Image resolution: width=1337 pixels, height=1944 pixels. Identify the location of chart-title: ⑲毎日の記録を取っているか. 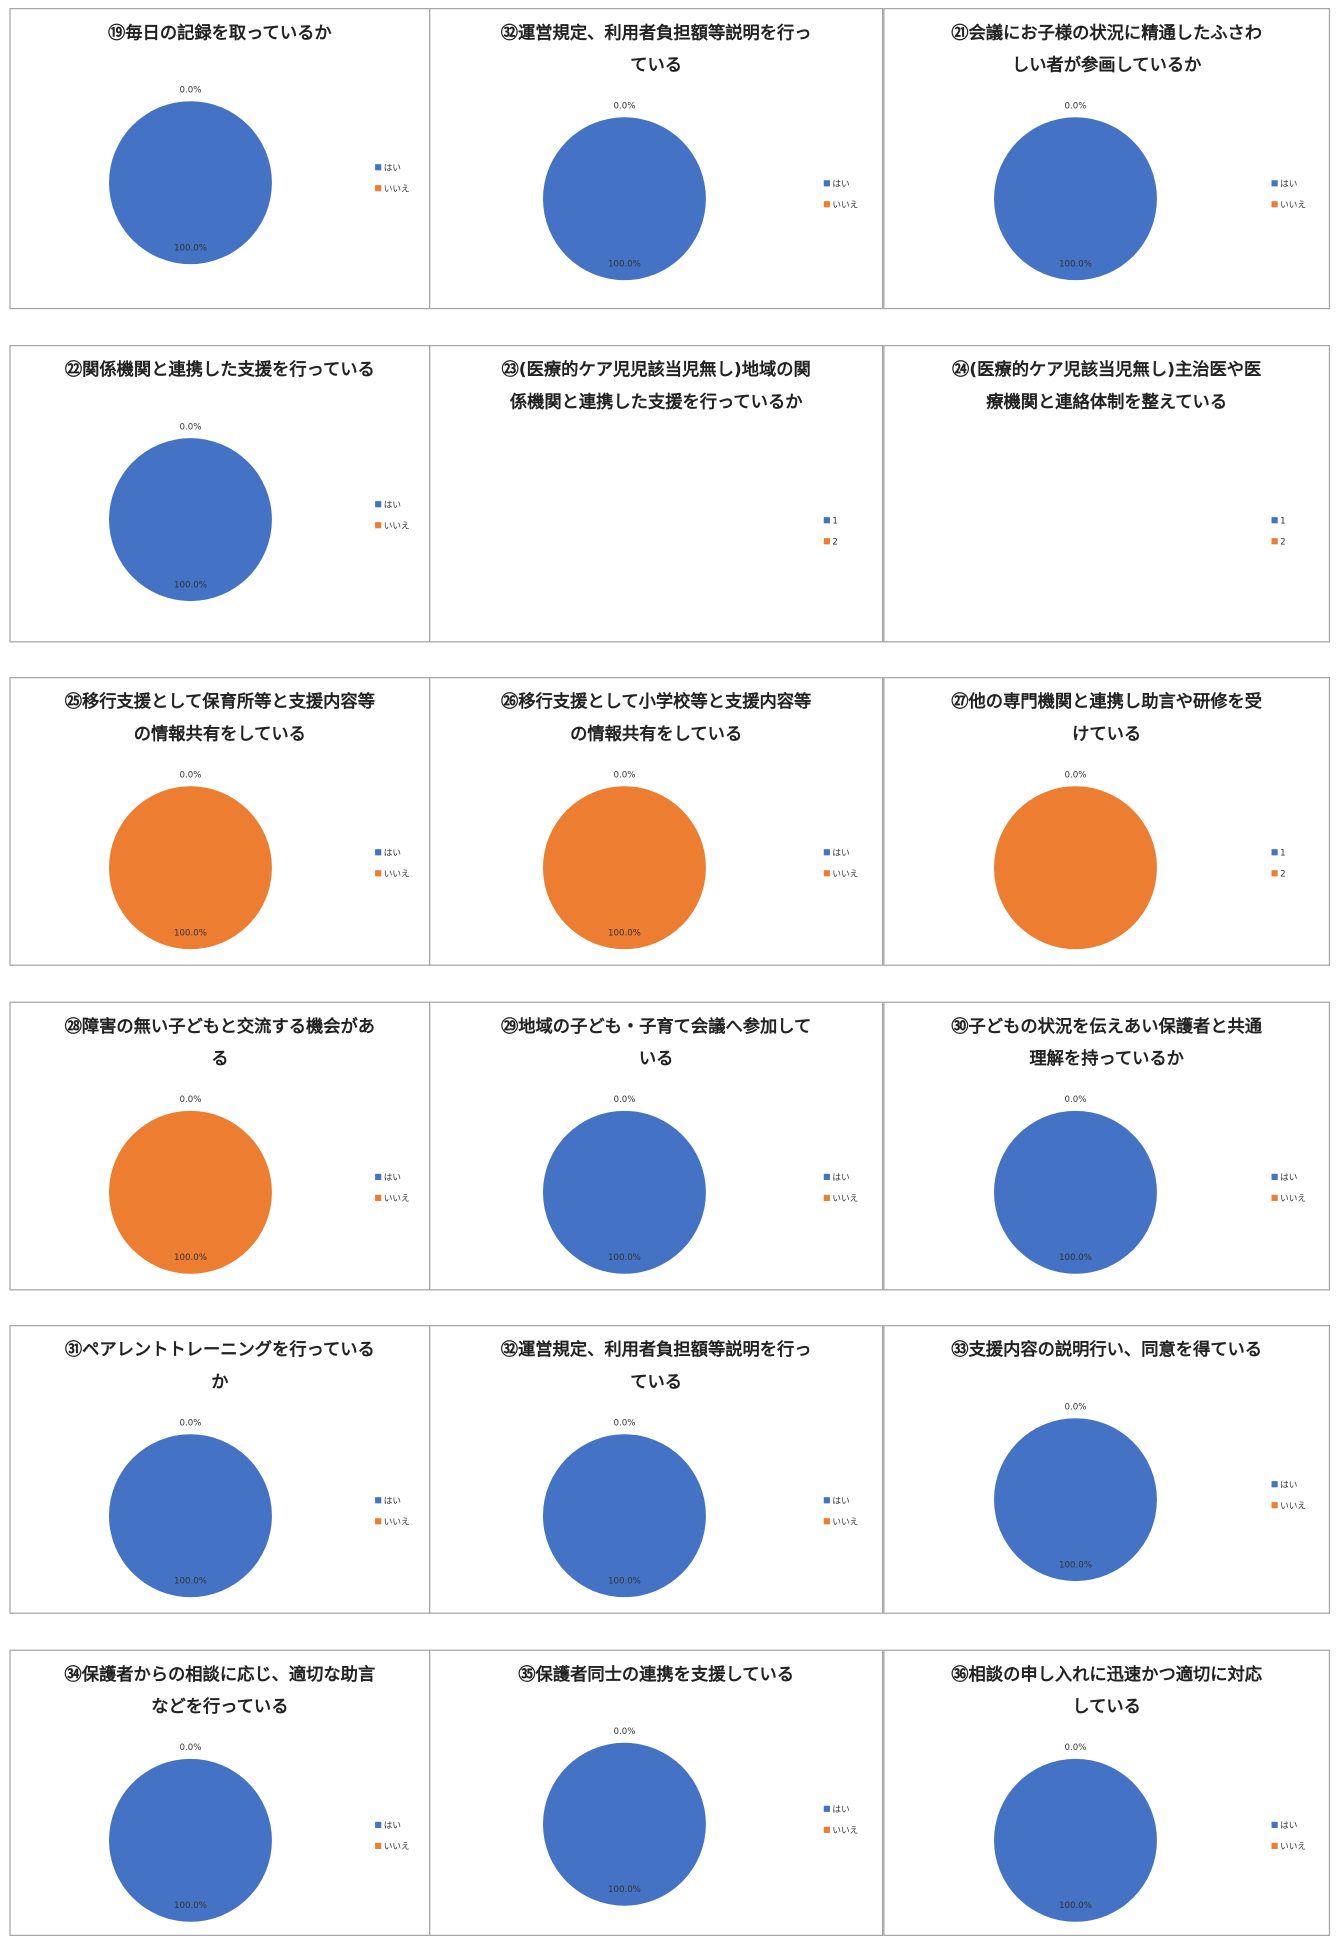
(220, 32).